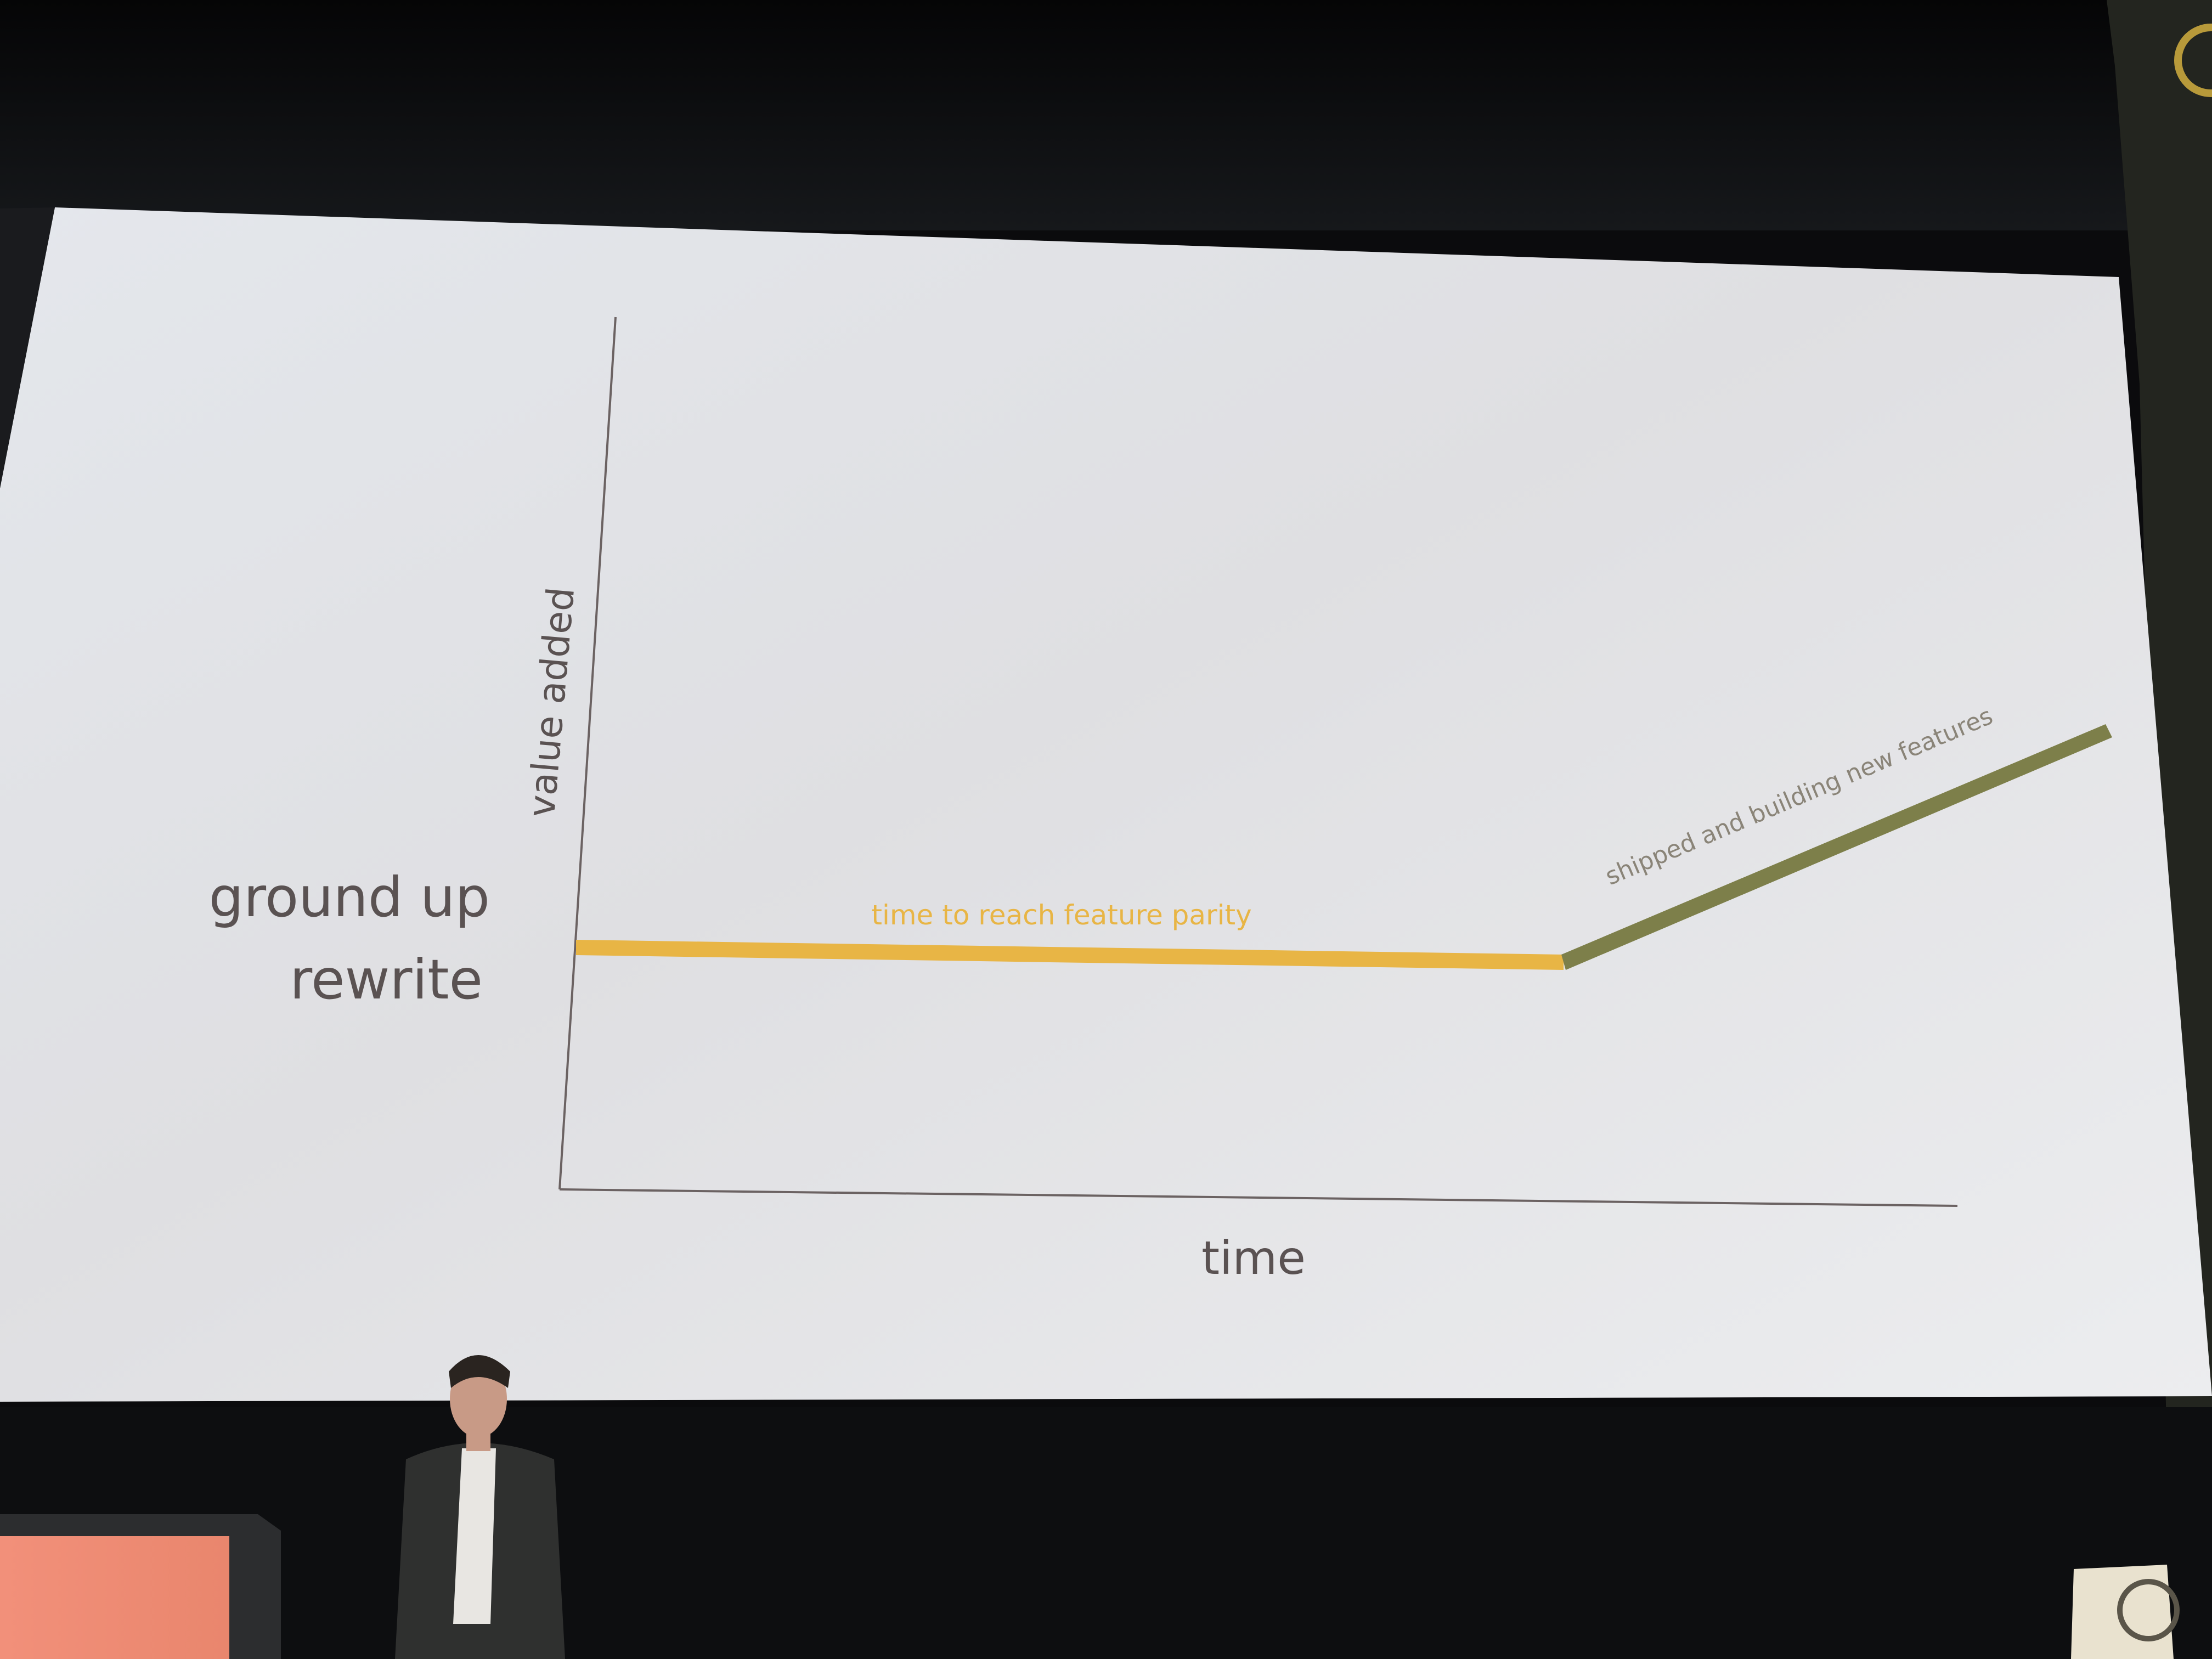 Image resolution: width=2212 pixels, height=1659 pixels. I want to click on phase1-label: time to reach feature parity, so click(1061, 915).